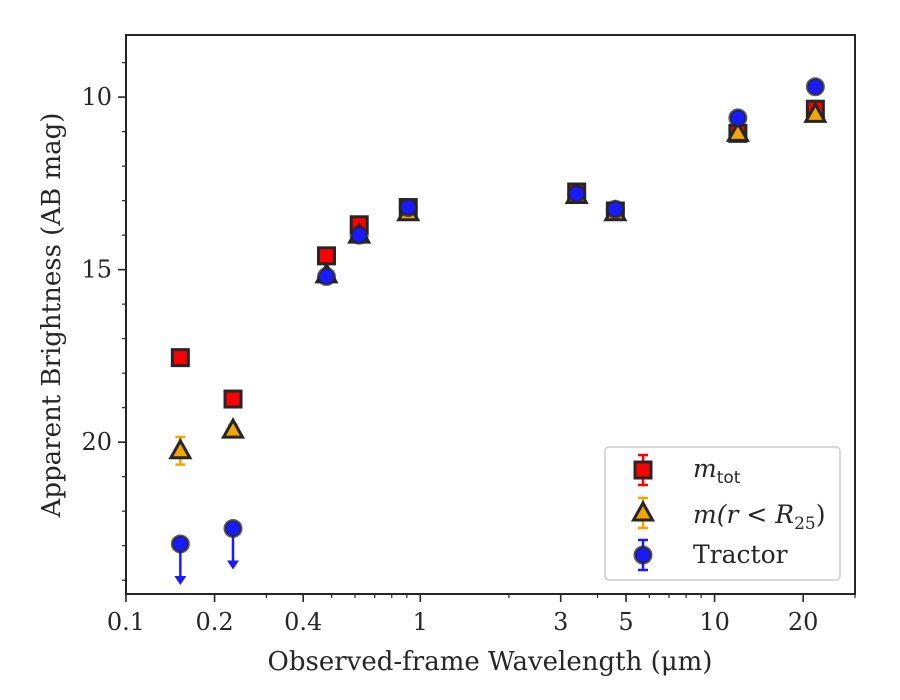  I want to click on x-tick-label: 0.2, so click(215, 622).